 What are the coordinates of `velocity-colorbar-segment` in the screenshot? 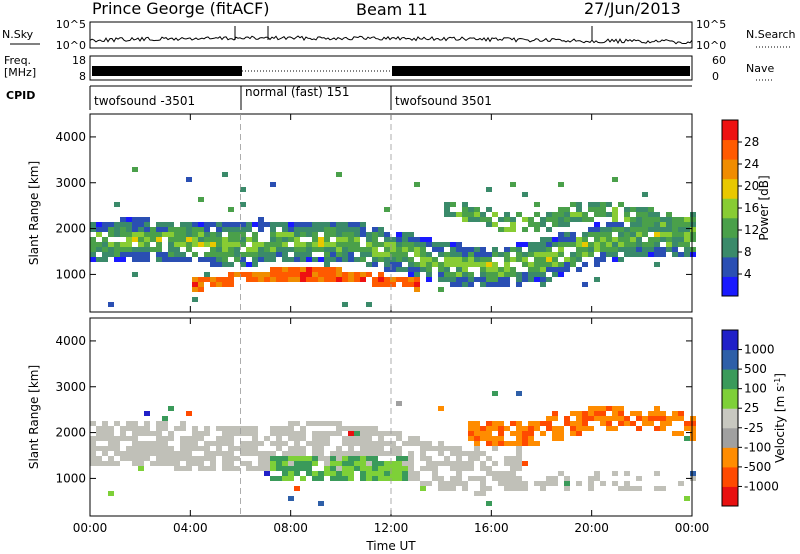 It's located at (730, 457).